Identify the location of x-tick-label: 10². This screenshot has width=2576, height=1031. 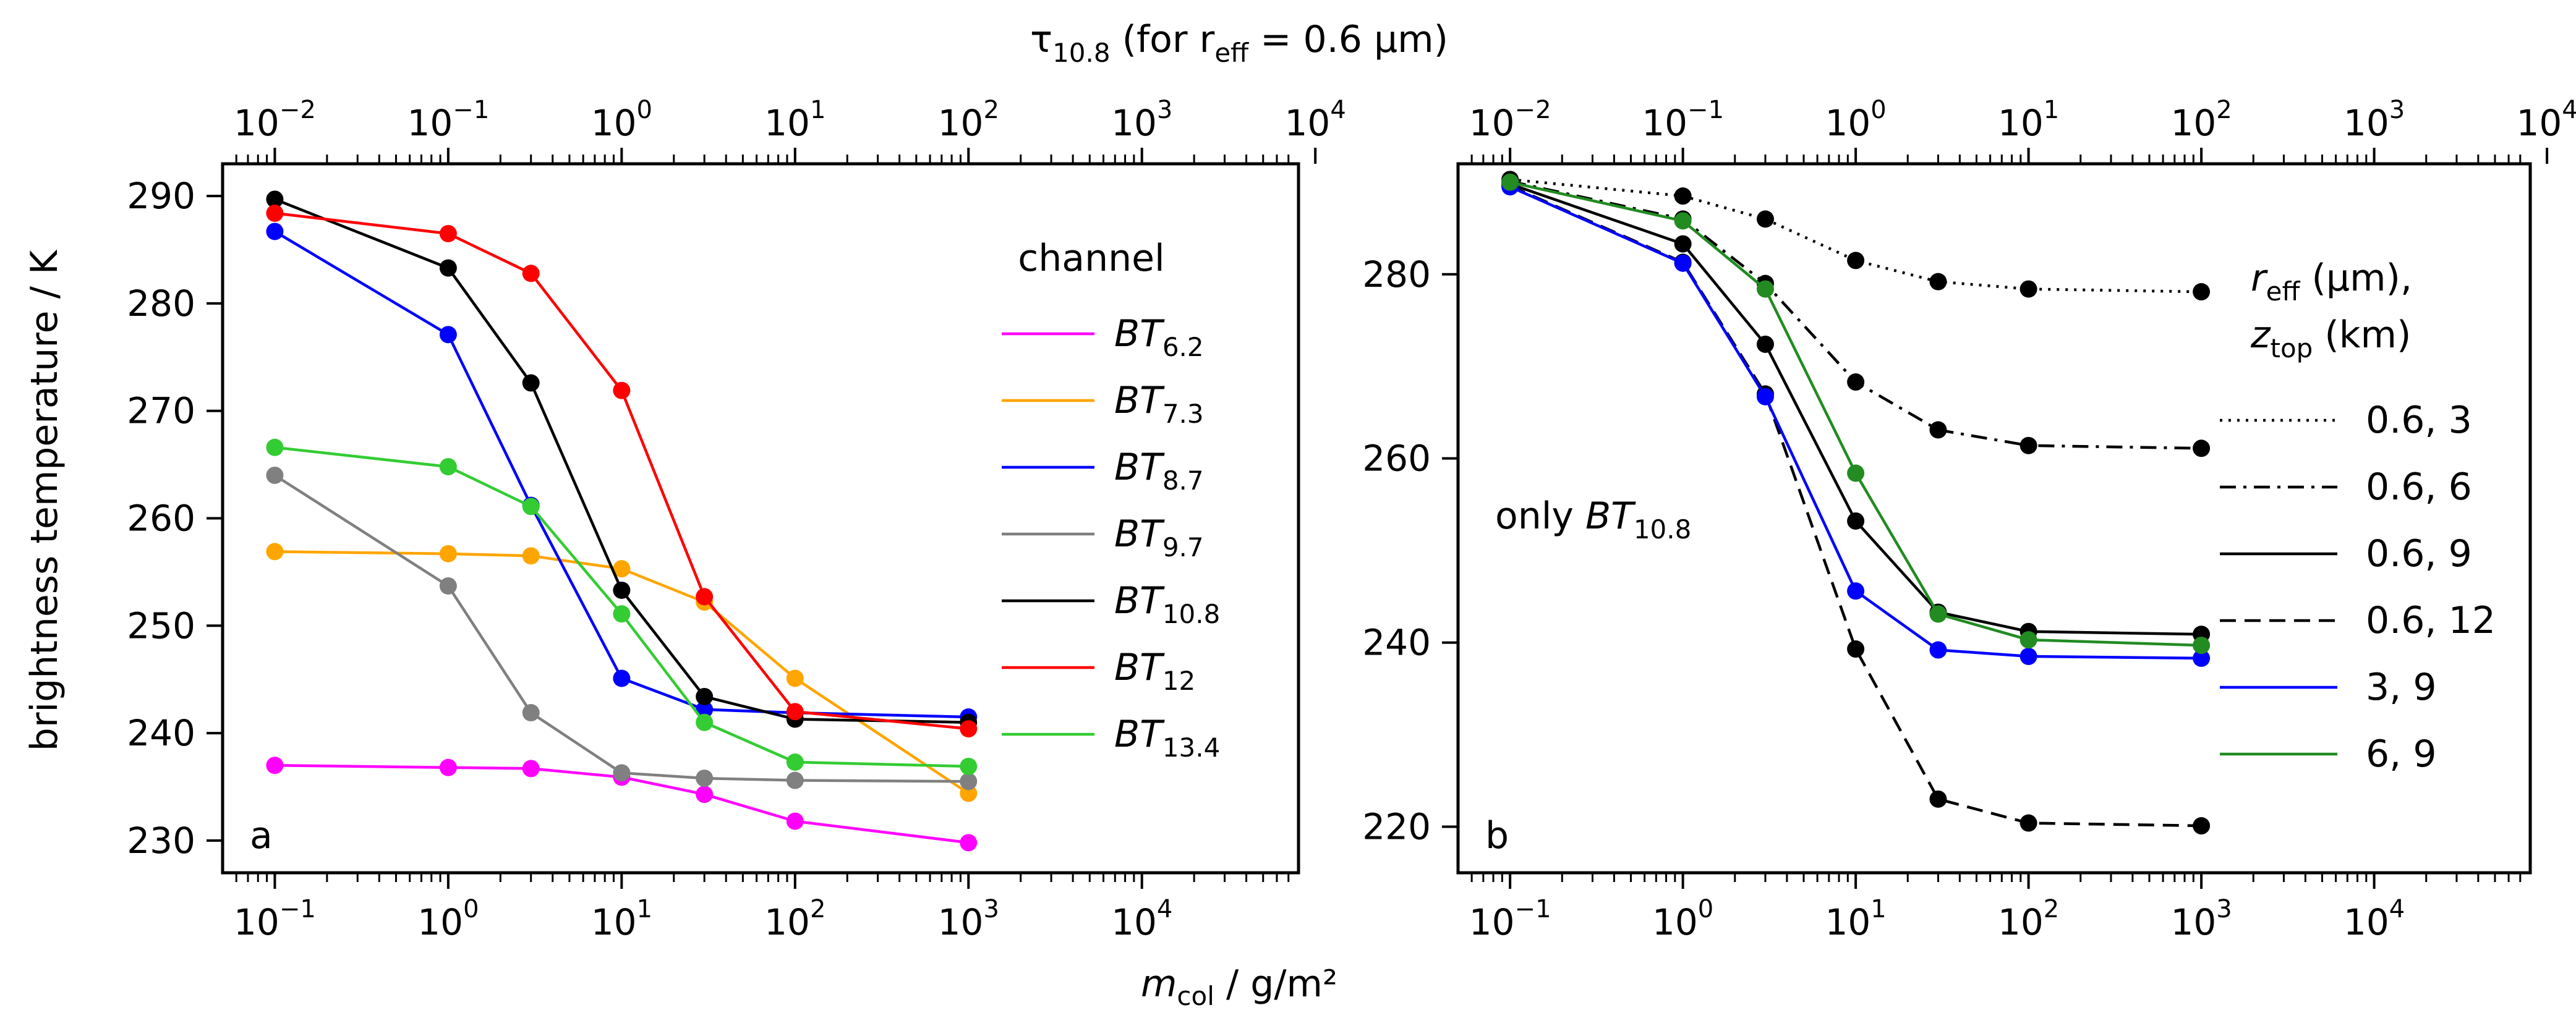
(794, 919).